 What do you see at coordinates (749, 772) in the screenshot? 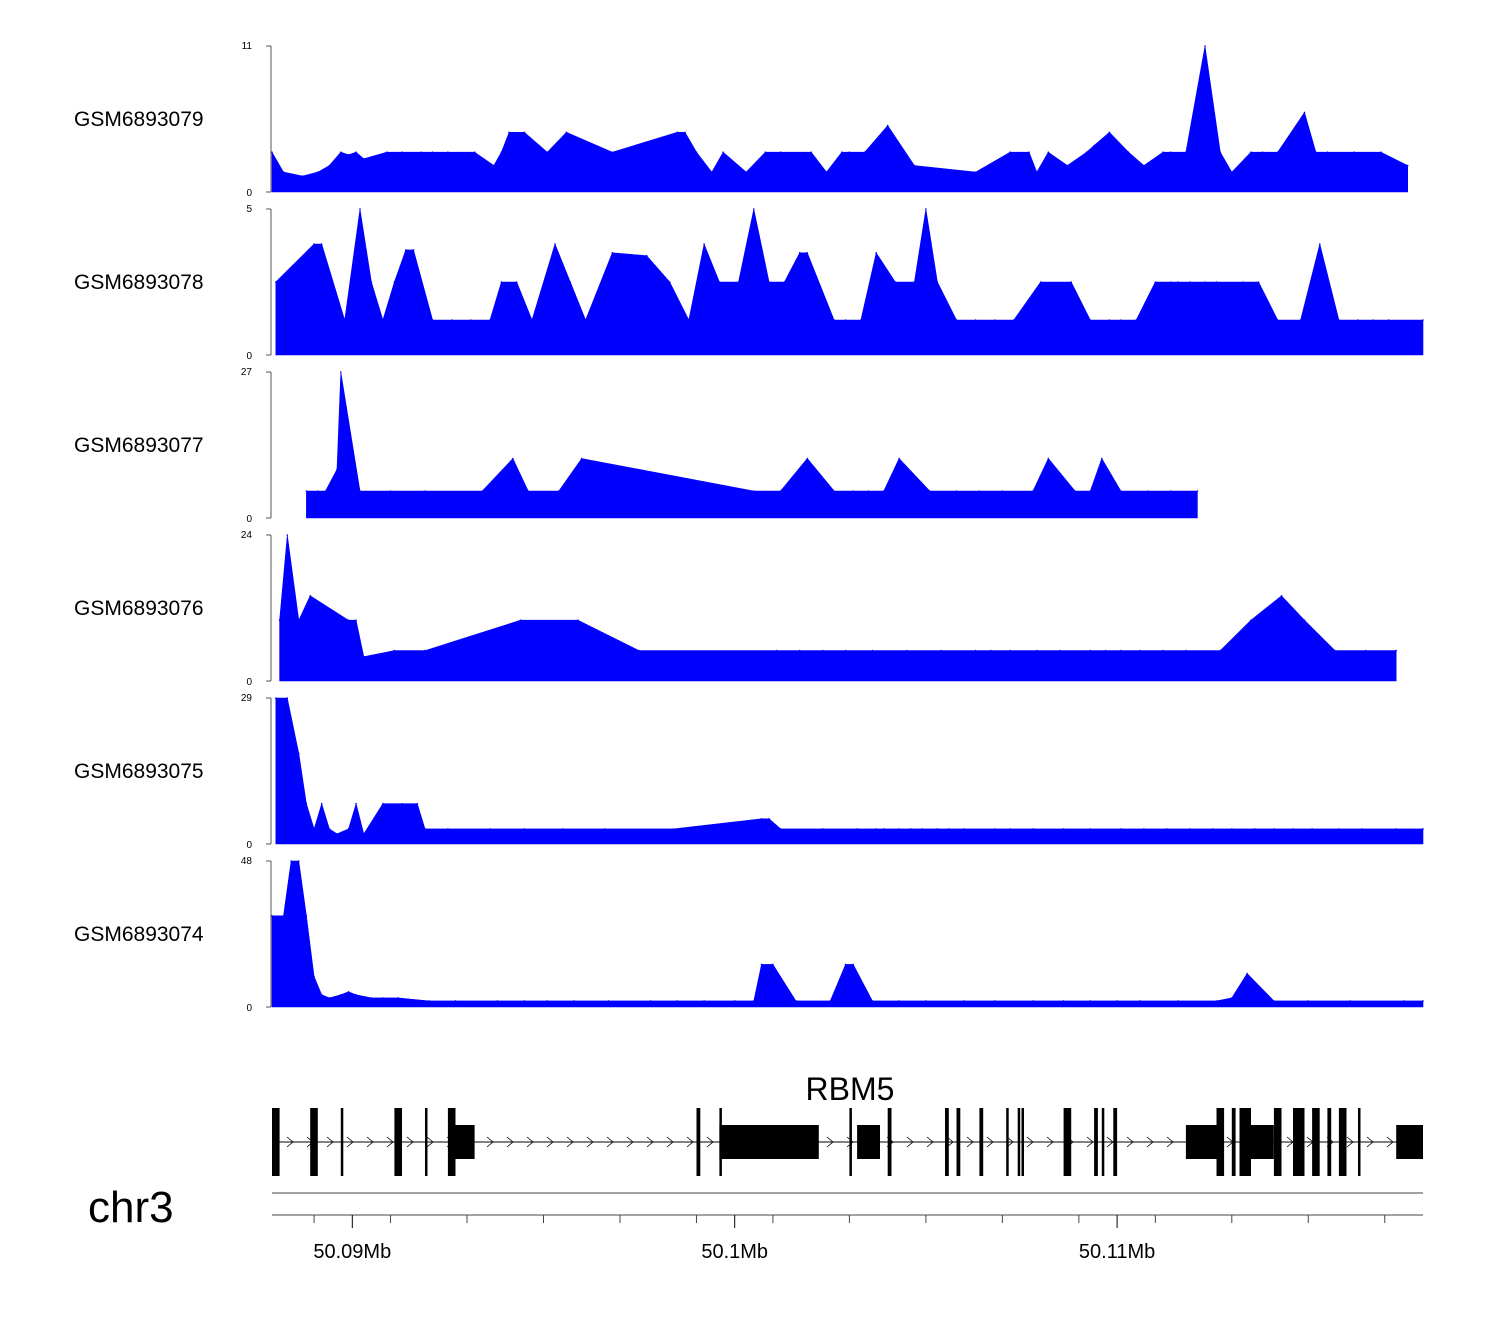
I see `track-GSM6893075: GSM6893075 29 0` at bounding box center [749, 772].